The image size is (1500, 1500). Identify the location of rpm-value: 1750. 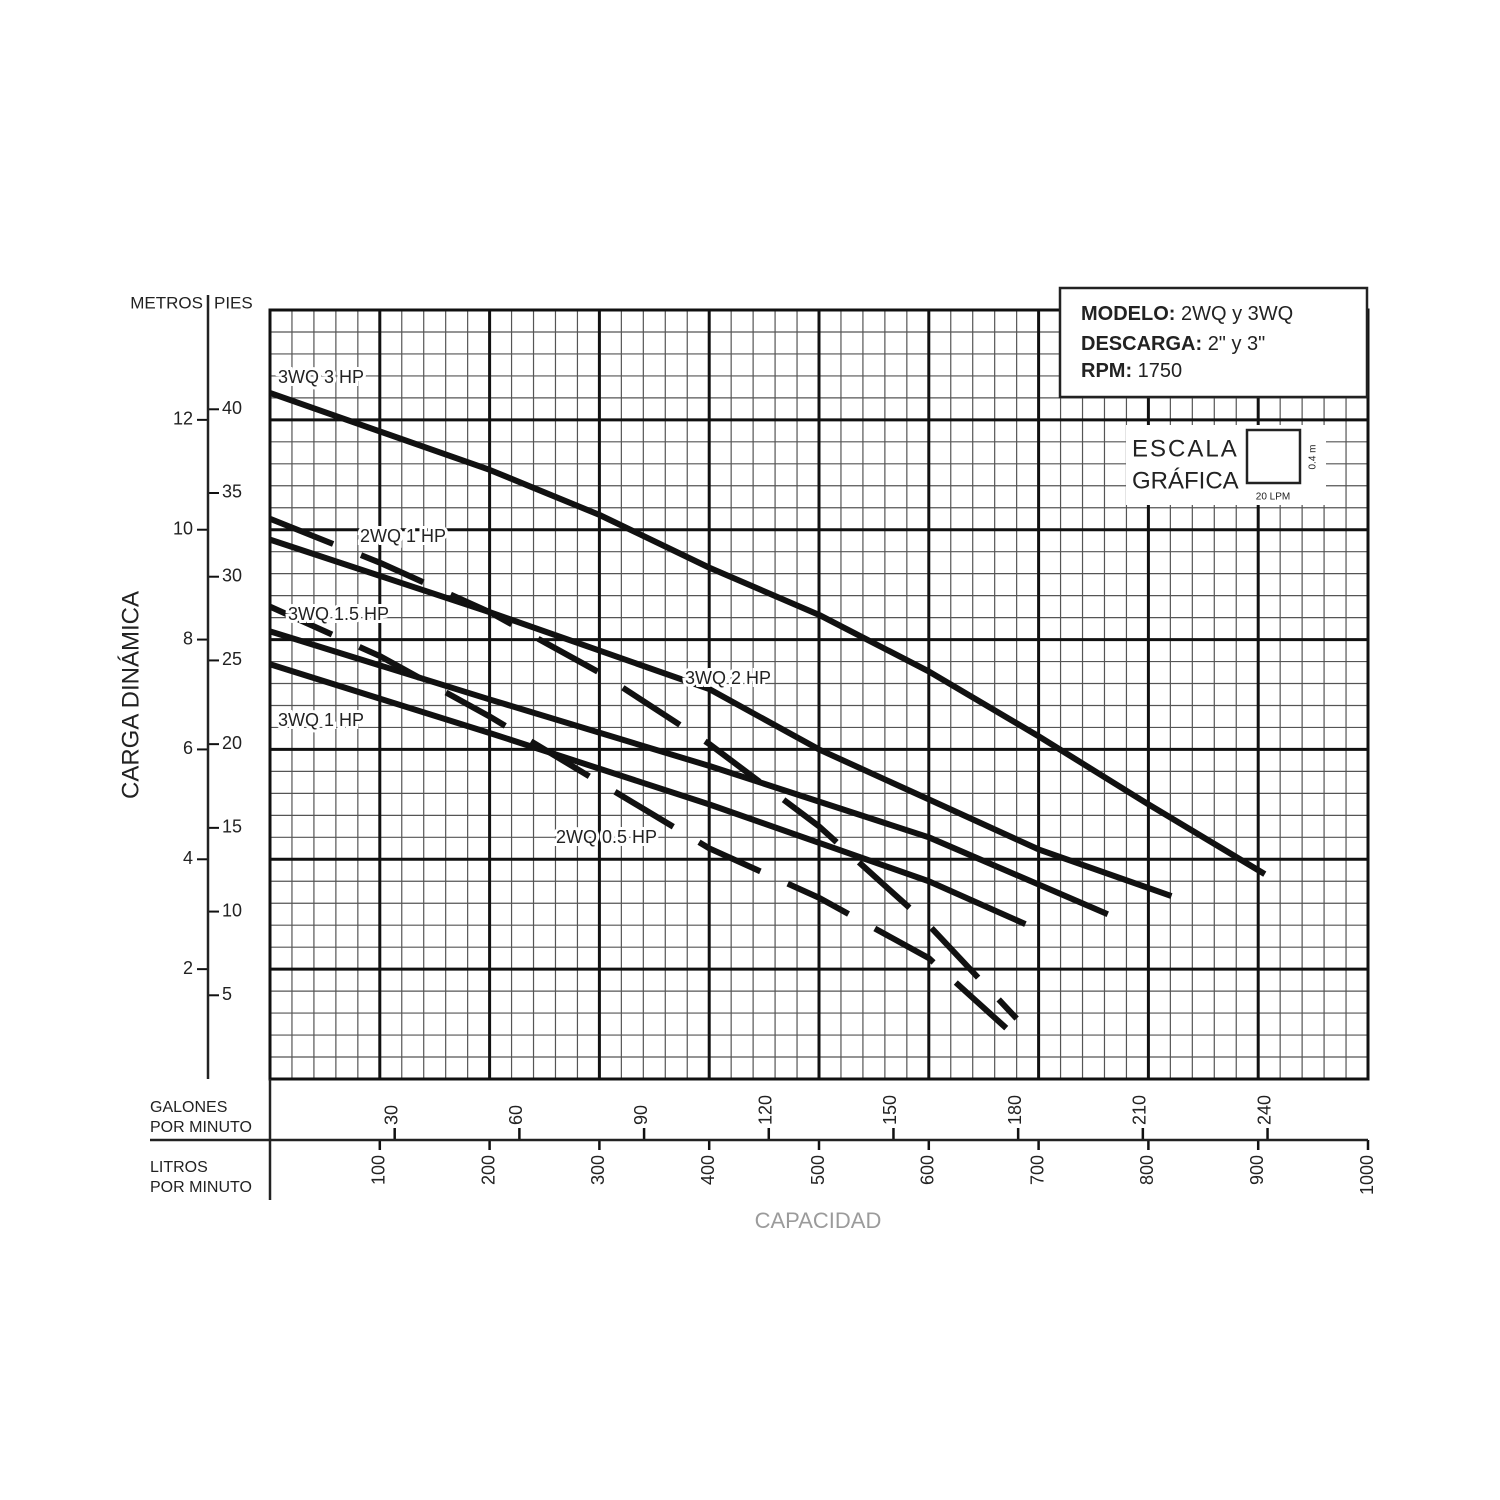
(1160, 371).